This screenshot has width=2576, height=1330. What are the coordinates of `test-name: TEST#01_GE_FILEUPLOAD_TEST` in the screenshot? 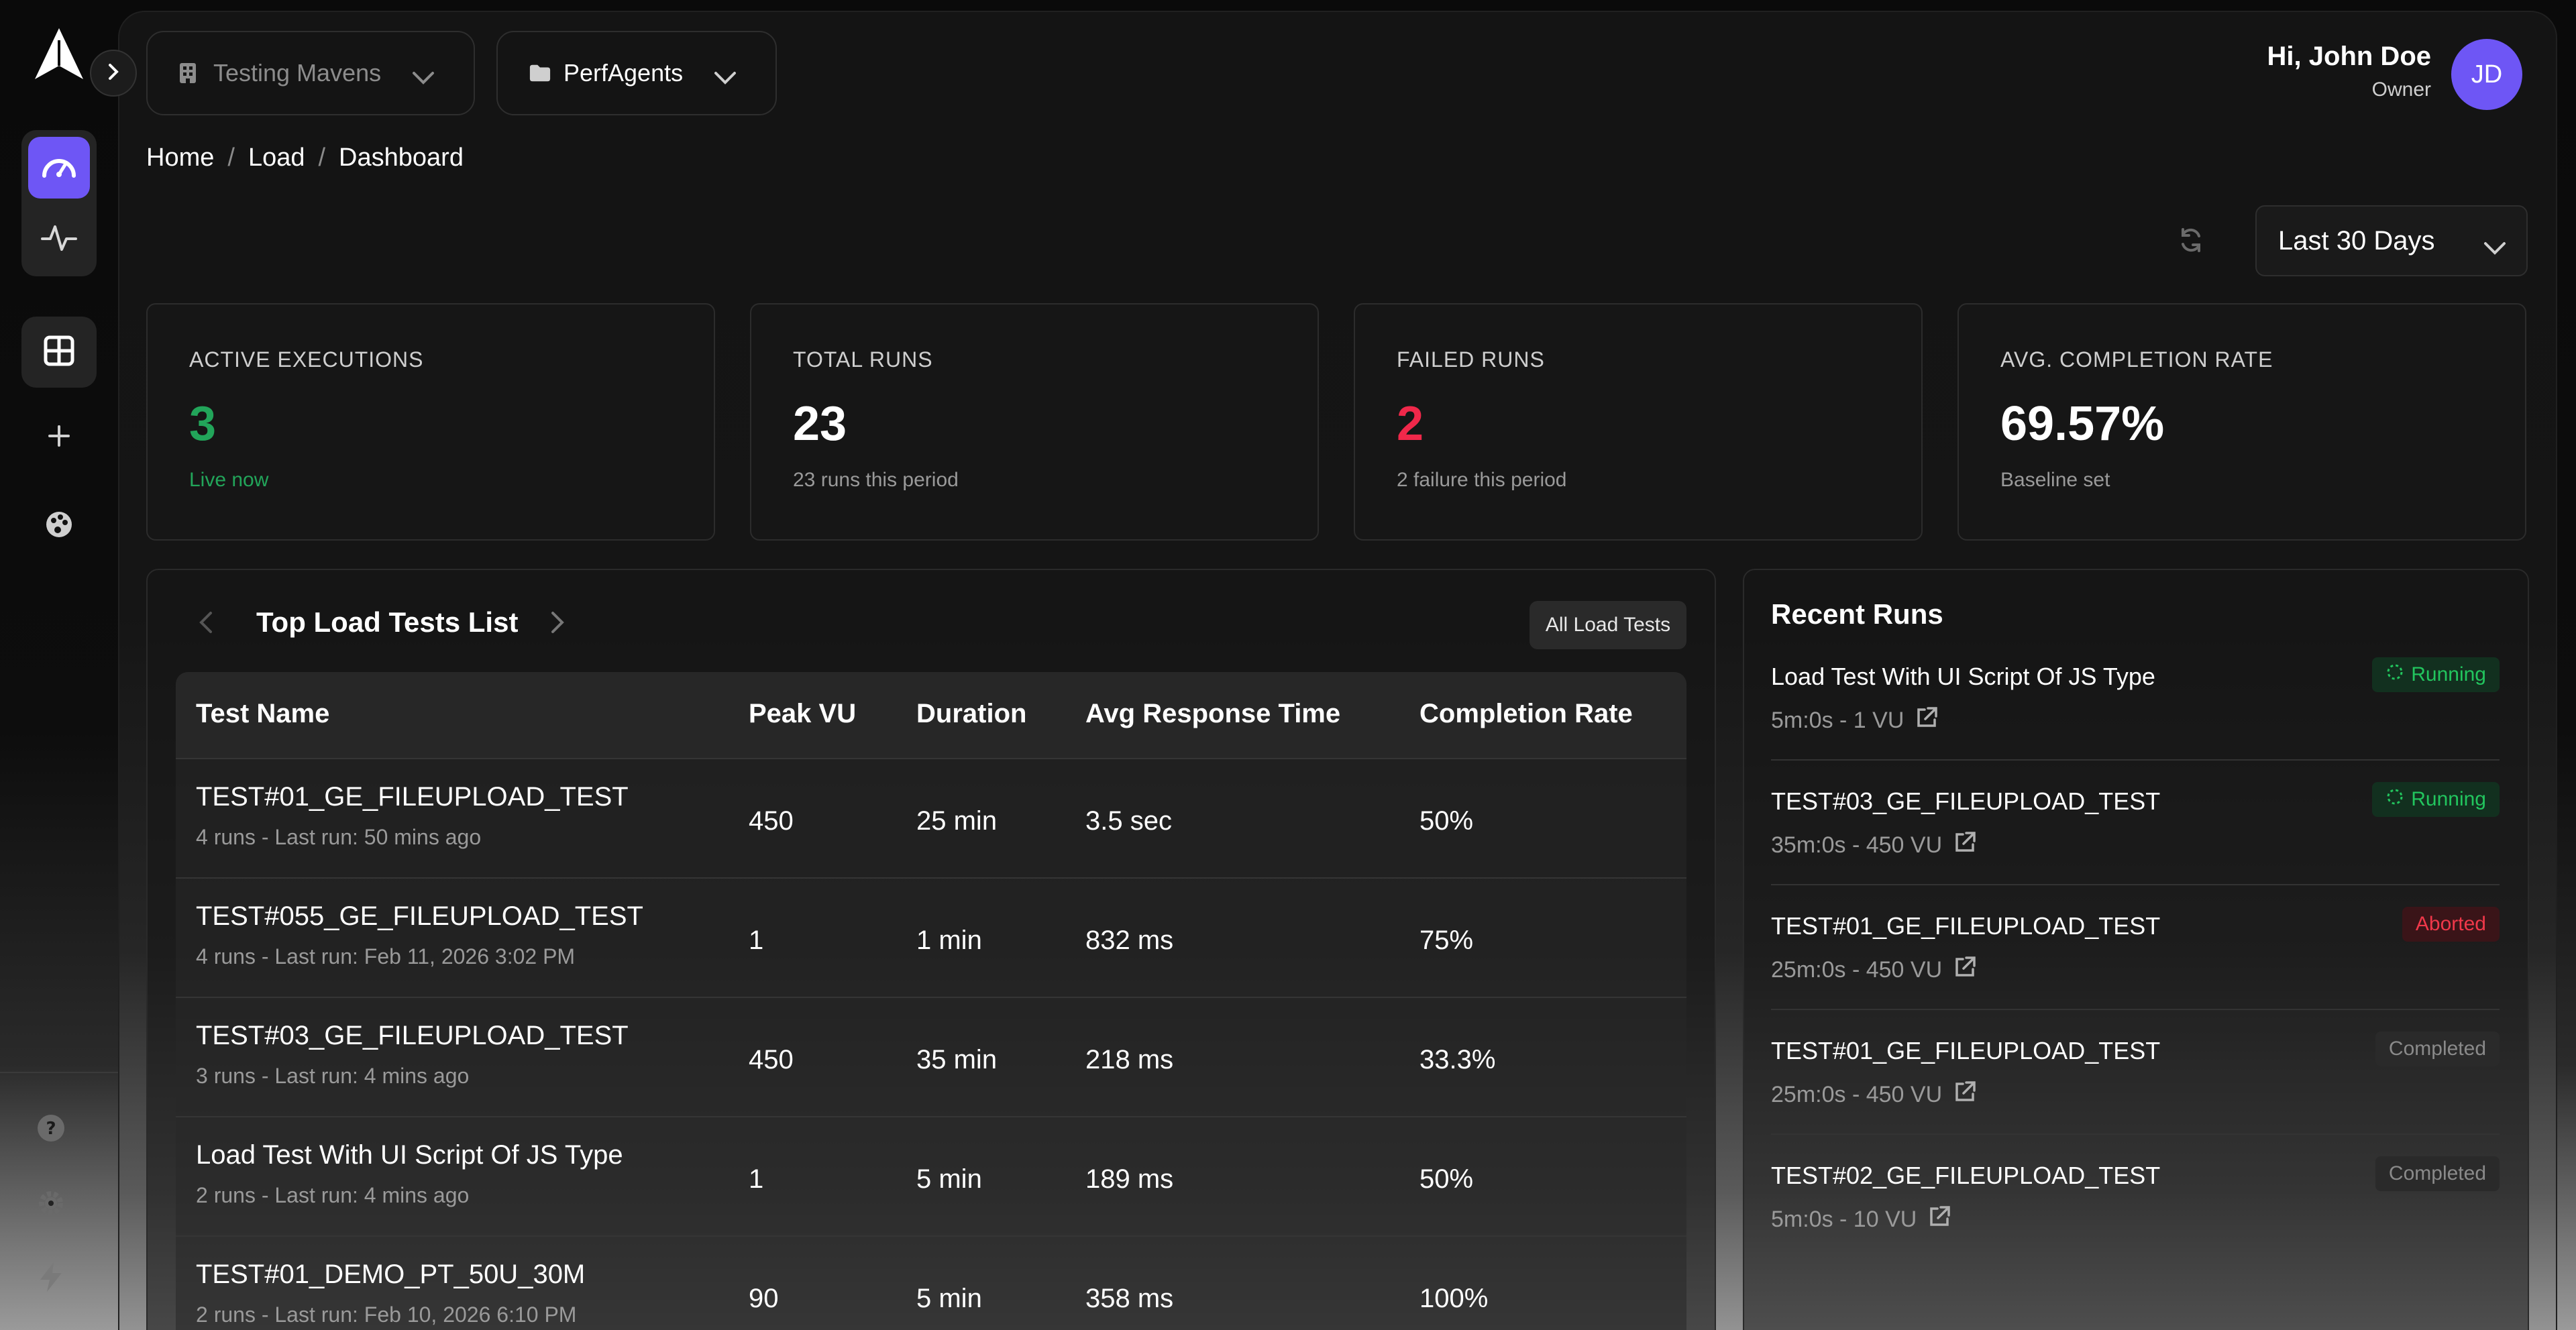 It's located at (412, 797).